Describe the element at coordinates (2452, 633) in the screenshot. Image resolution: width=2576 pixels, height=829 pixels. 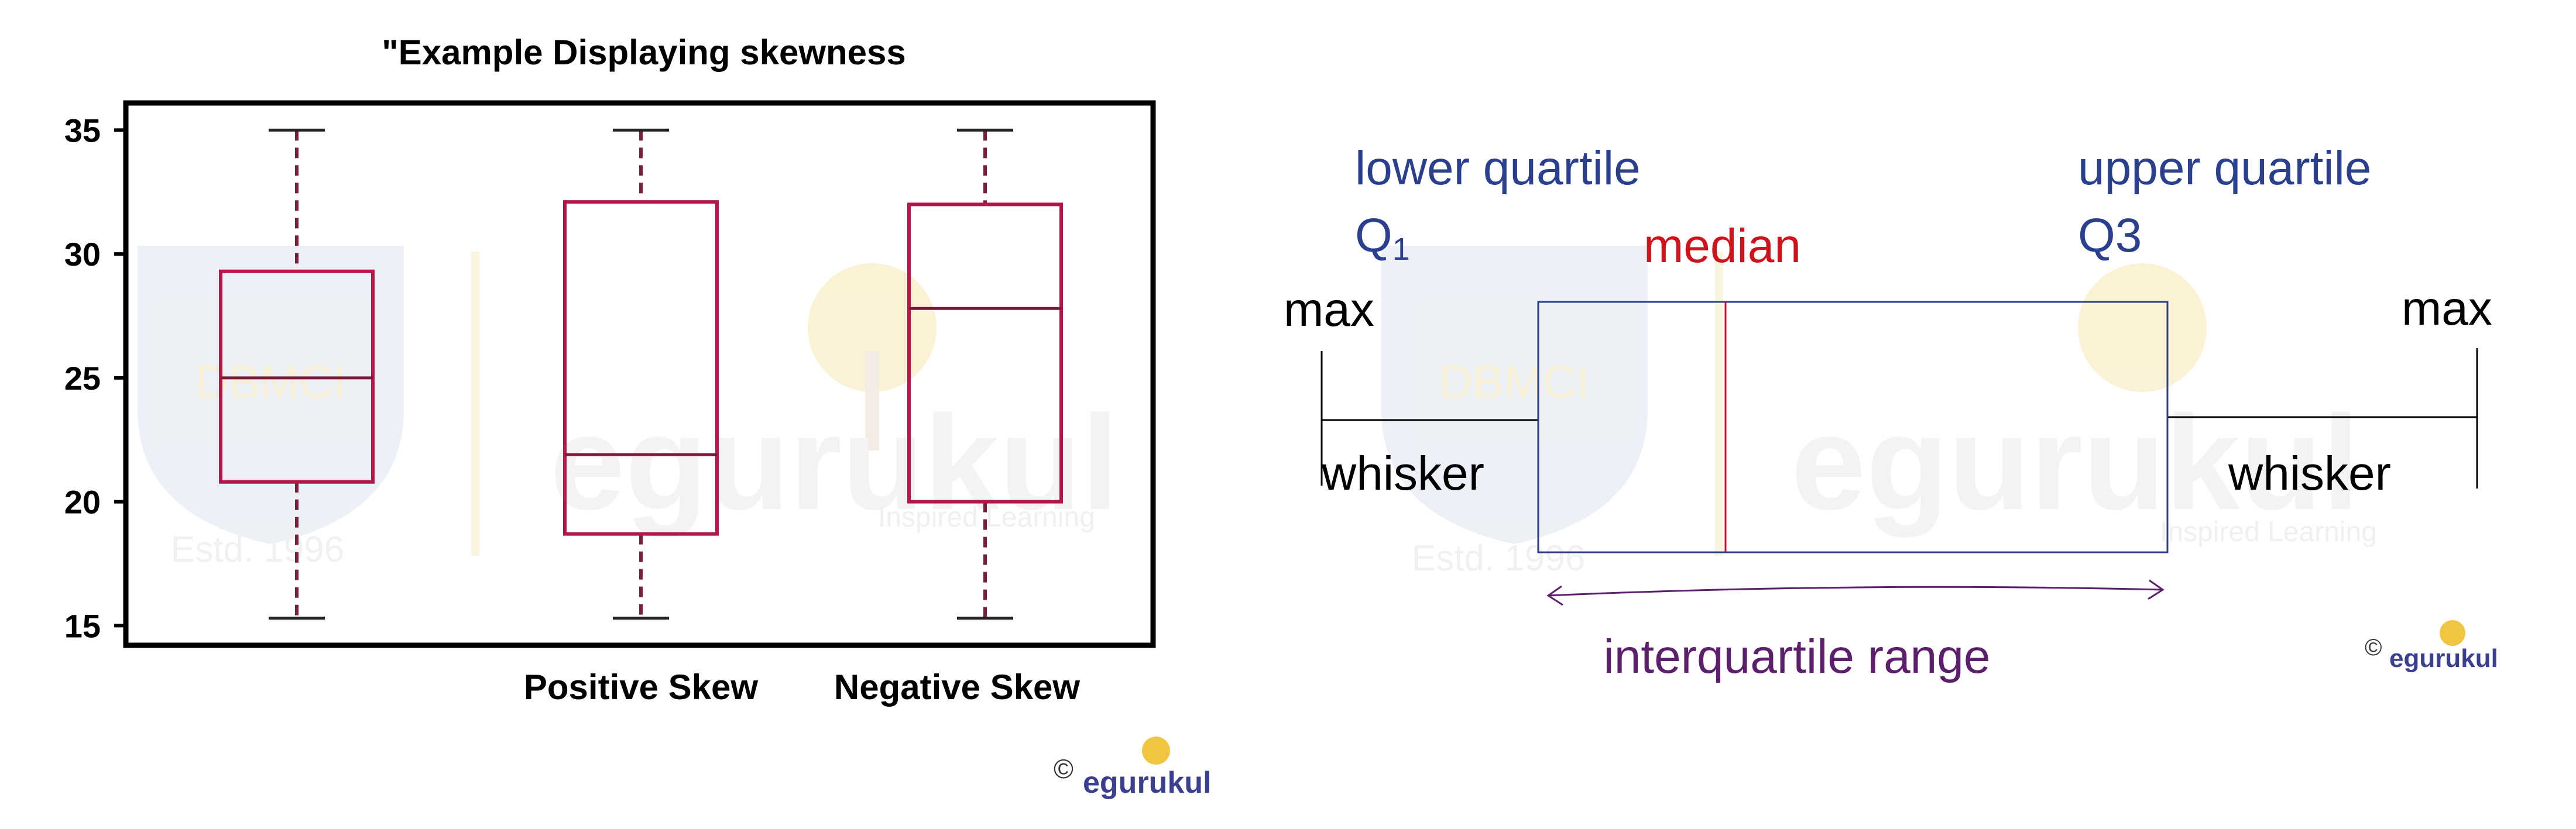
I see `tree-logo-icon-right` at that location.